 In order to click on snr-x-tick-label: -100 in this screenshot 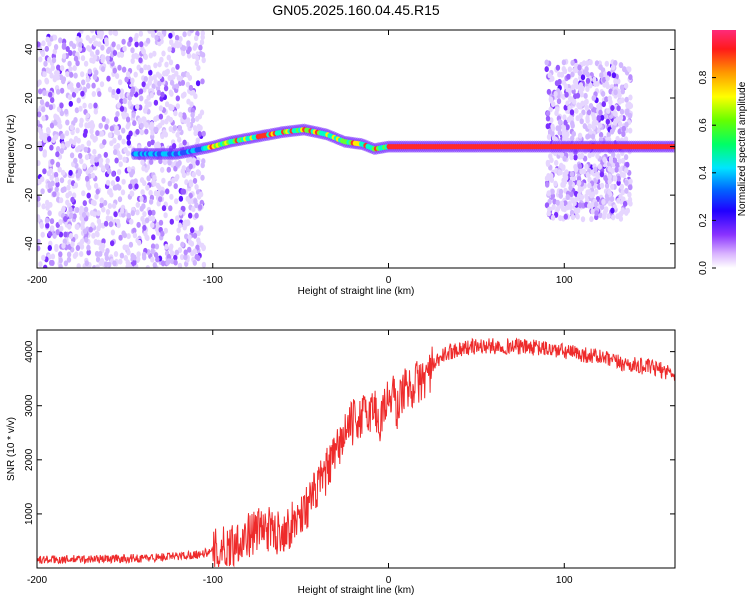, I will do `click(213, 580)`.